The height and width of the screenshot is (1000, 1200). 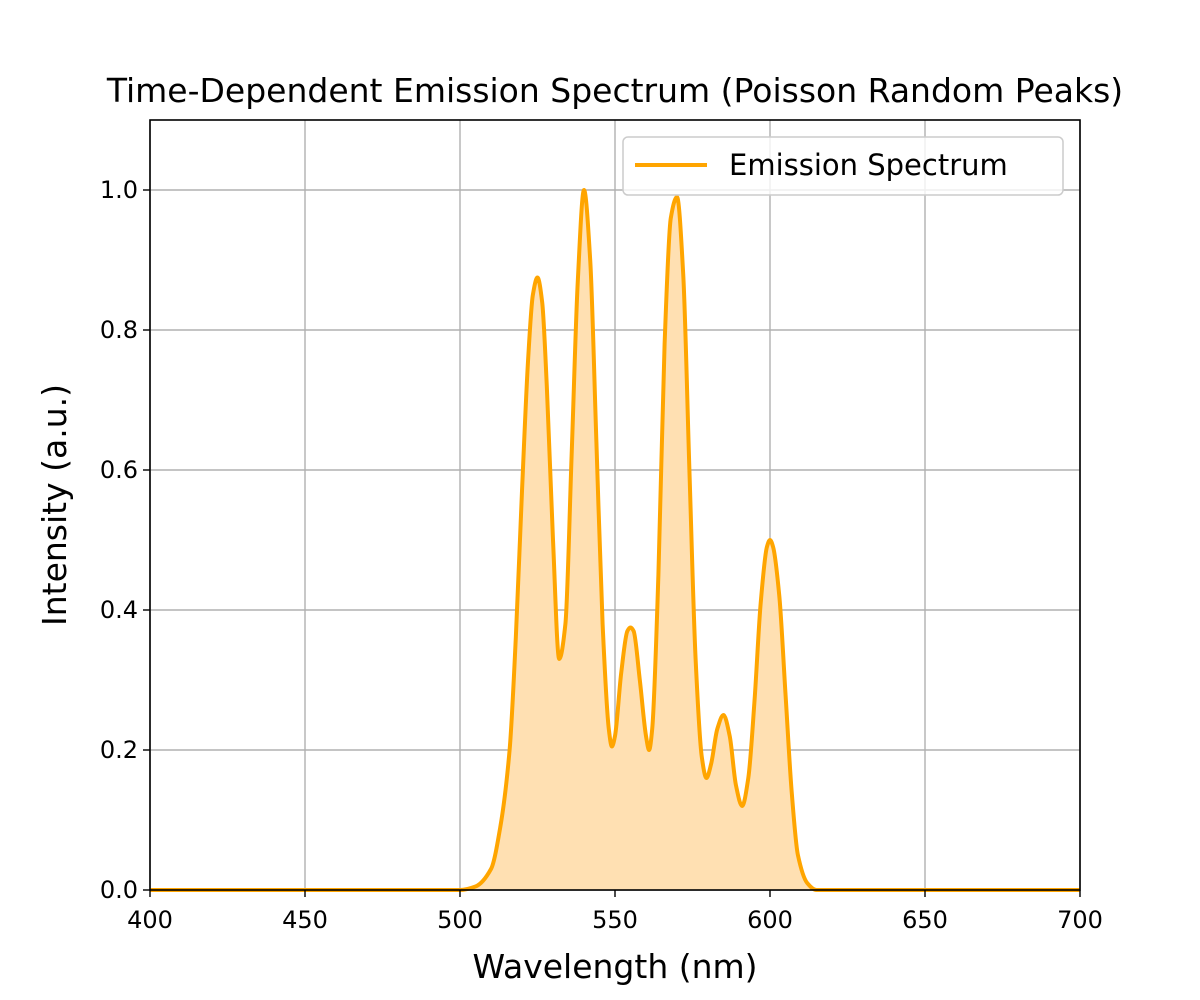 I want to click on x-tick-label: 550, so click(x=615, y=920).